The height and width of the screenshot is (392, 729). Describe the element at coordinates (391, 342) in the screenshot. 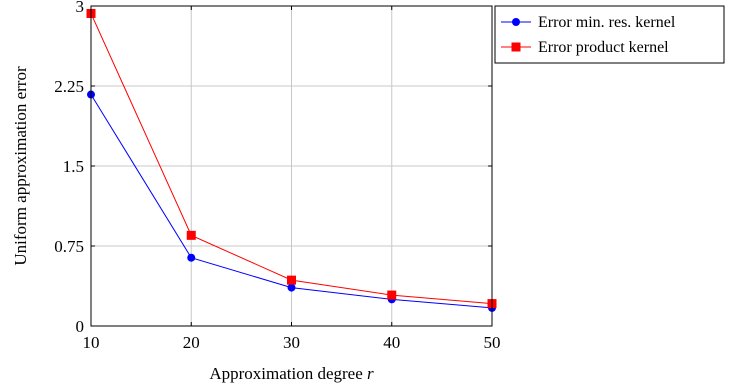

I see `x-tick-label: 40` at that location.